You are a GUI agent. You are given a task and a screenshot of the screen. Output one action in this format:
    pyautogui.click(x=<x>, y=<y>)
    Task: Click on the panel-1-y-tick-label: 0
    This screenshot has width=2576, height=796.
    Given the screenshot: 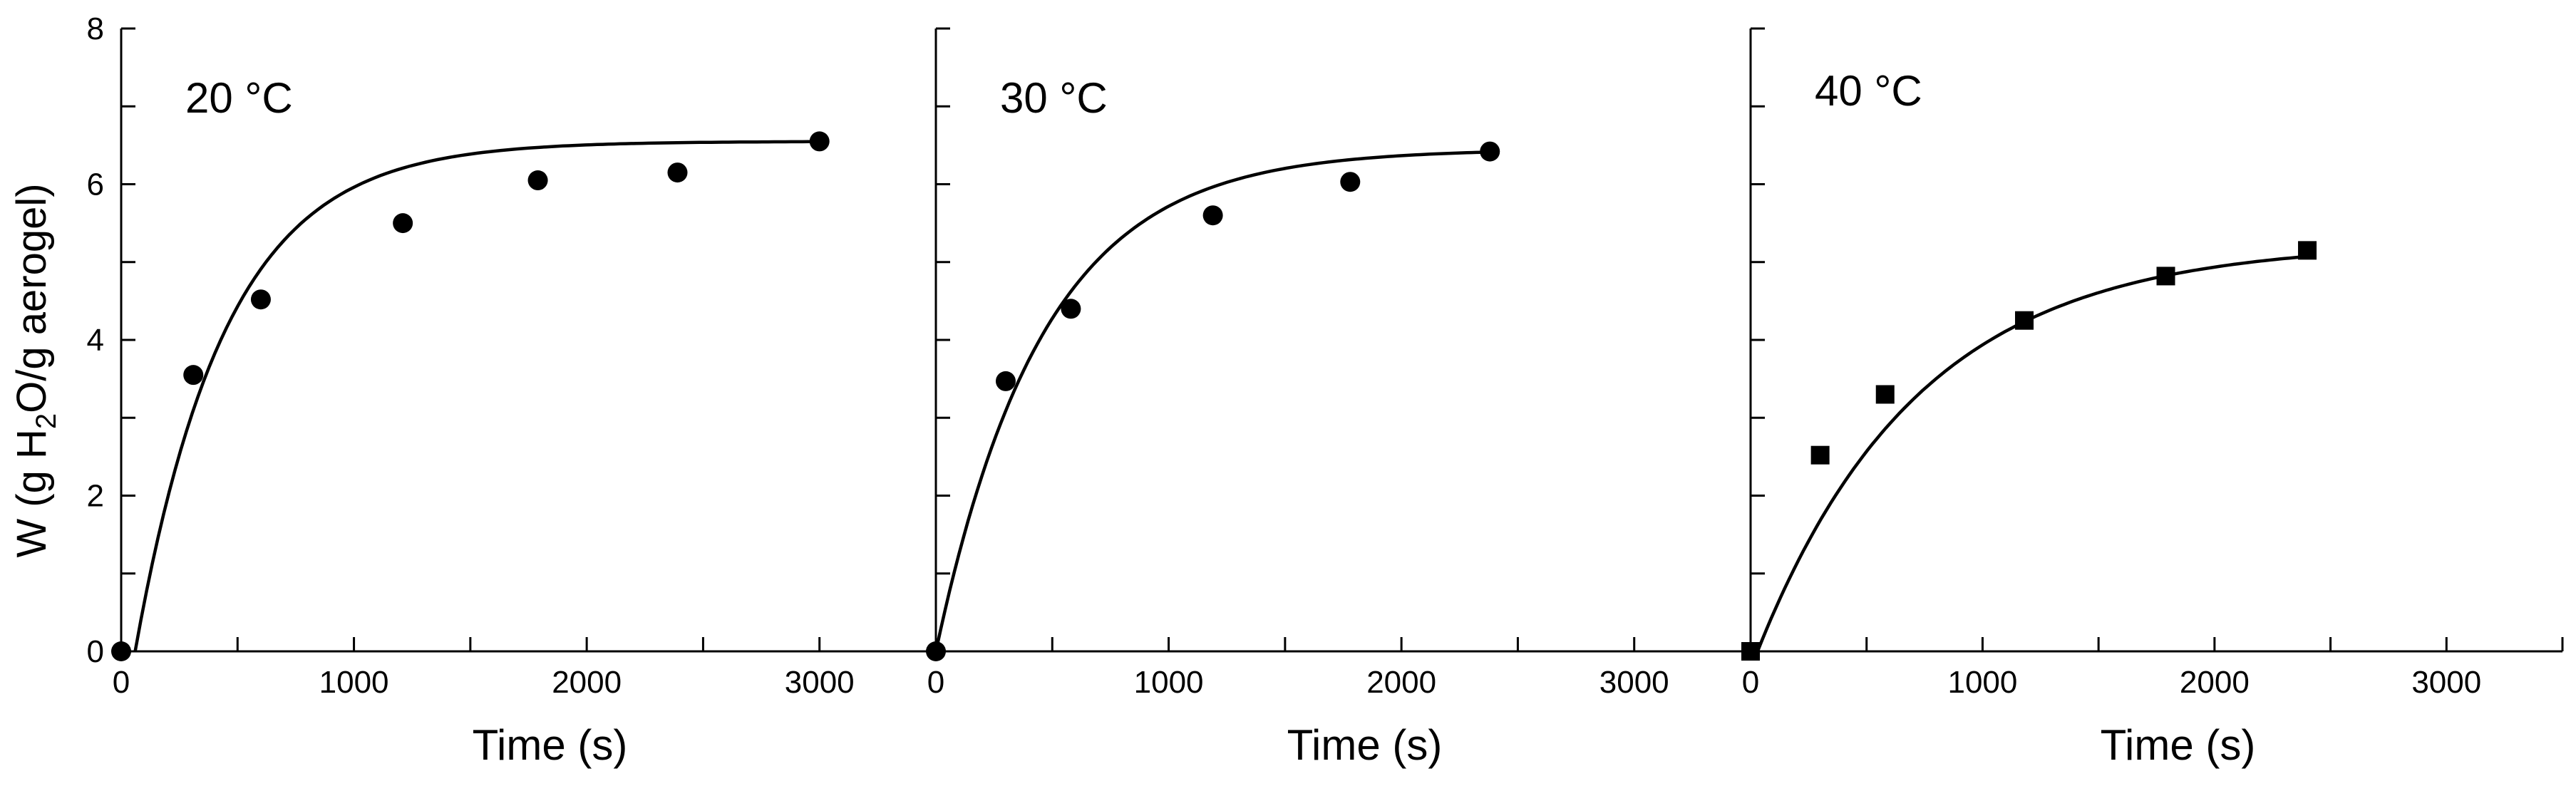 What is the action you would take?
    pyautogui.click(x=95, y=651)
    